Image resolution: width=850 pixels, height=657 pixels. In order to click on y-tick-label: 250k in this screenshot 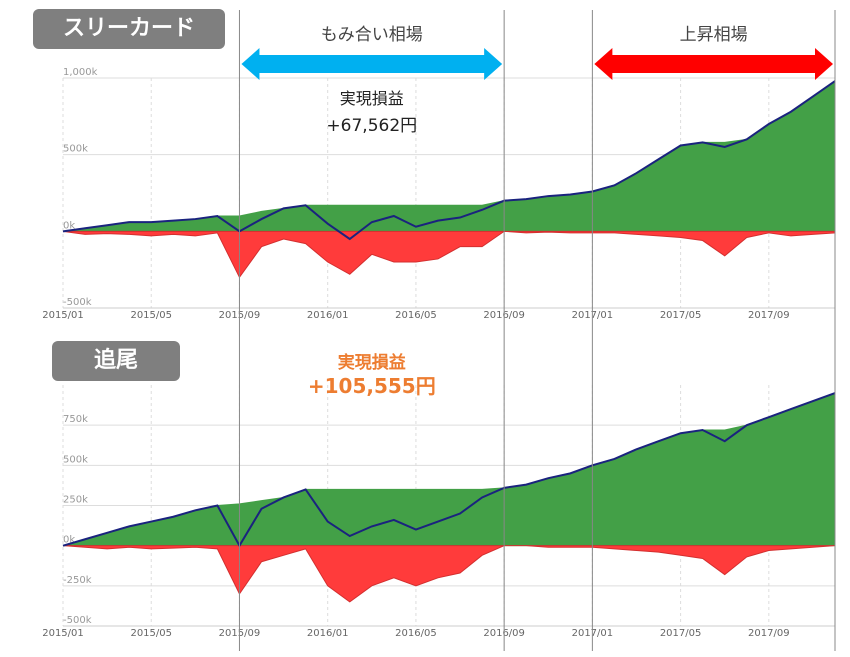, I will do `click(75, 500)`.